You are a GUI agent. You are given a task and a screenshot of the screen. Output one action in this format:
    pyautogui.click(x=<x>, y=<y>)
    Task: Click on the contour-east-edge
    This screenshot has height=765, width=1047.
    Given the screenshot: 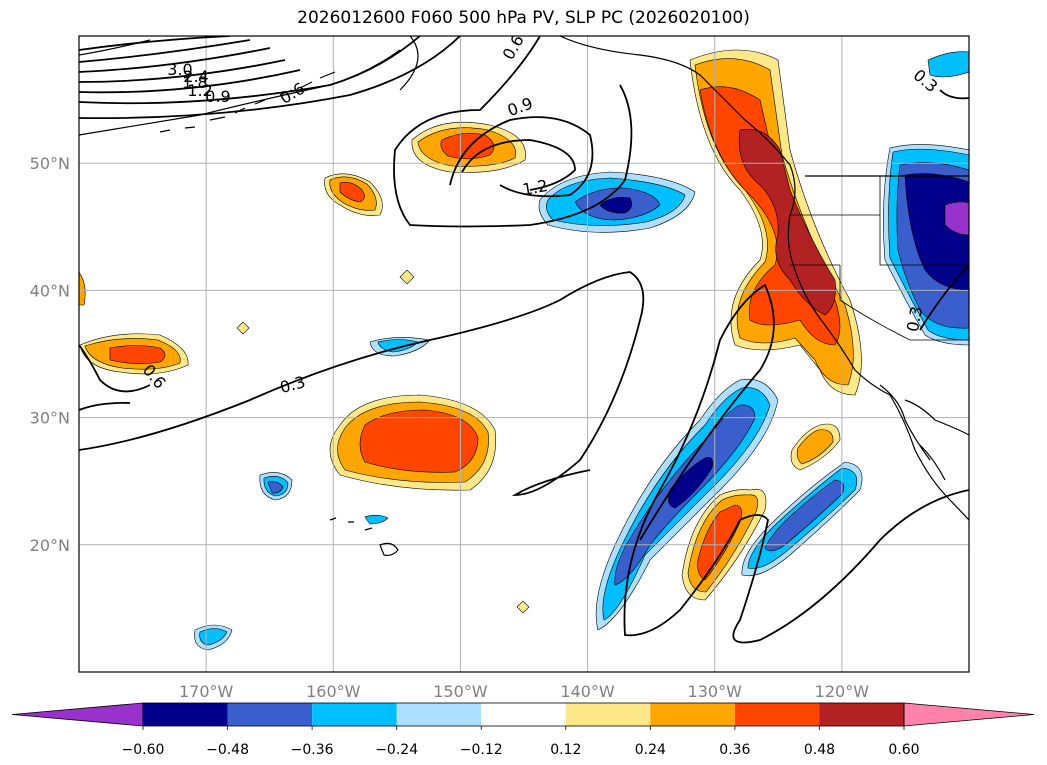 What is the action you would take?
    pyautogui.click(x=944, y=210)
    